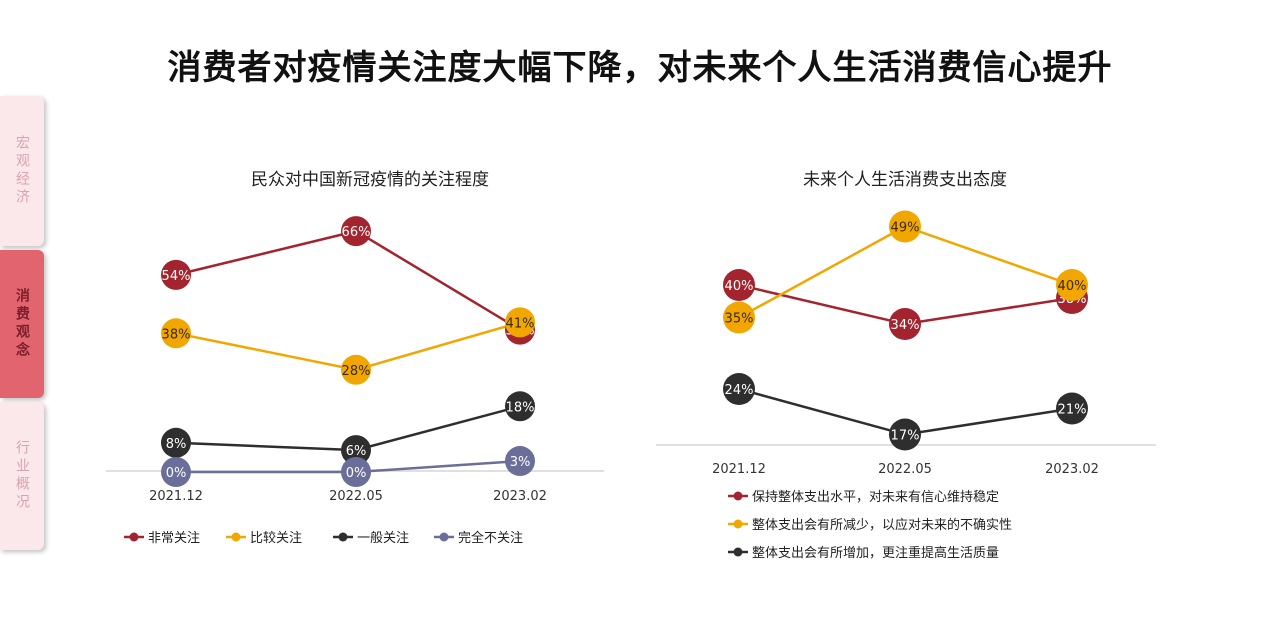  I want to click on chart1-x-tick-label: 2022.05, so click(356, 496).